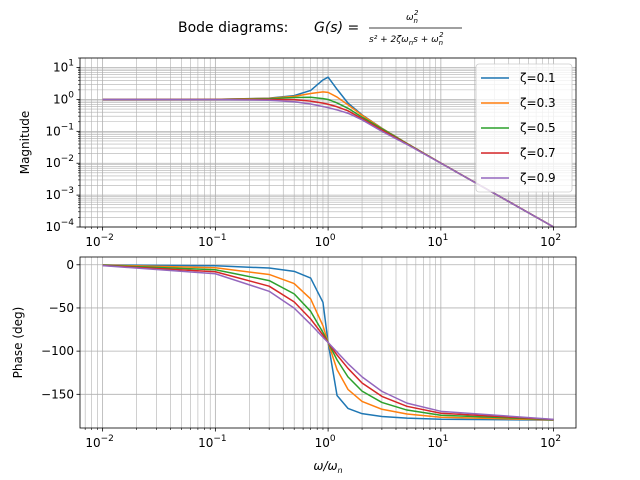  I want to click on phase-xtick-label: 10⁻¹, so click(212, 442).